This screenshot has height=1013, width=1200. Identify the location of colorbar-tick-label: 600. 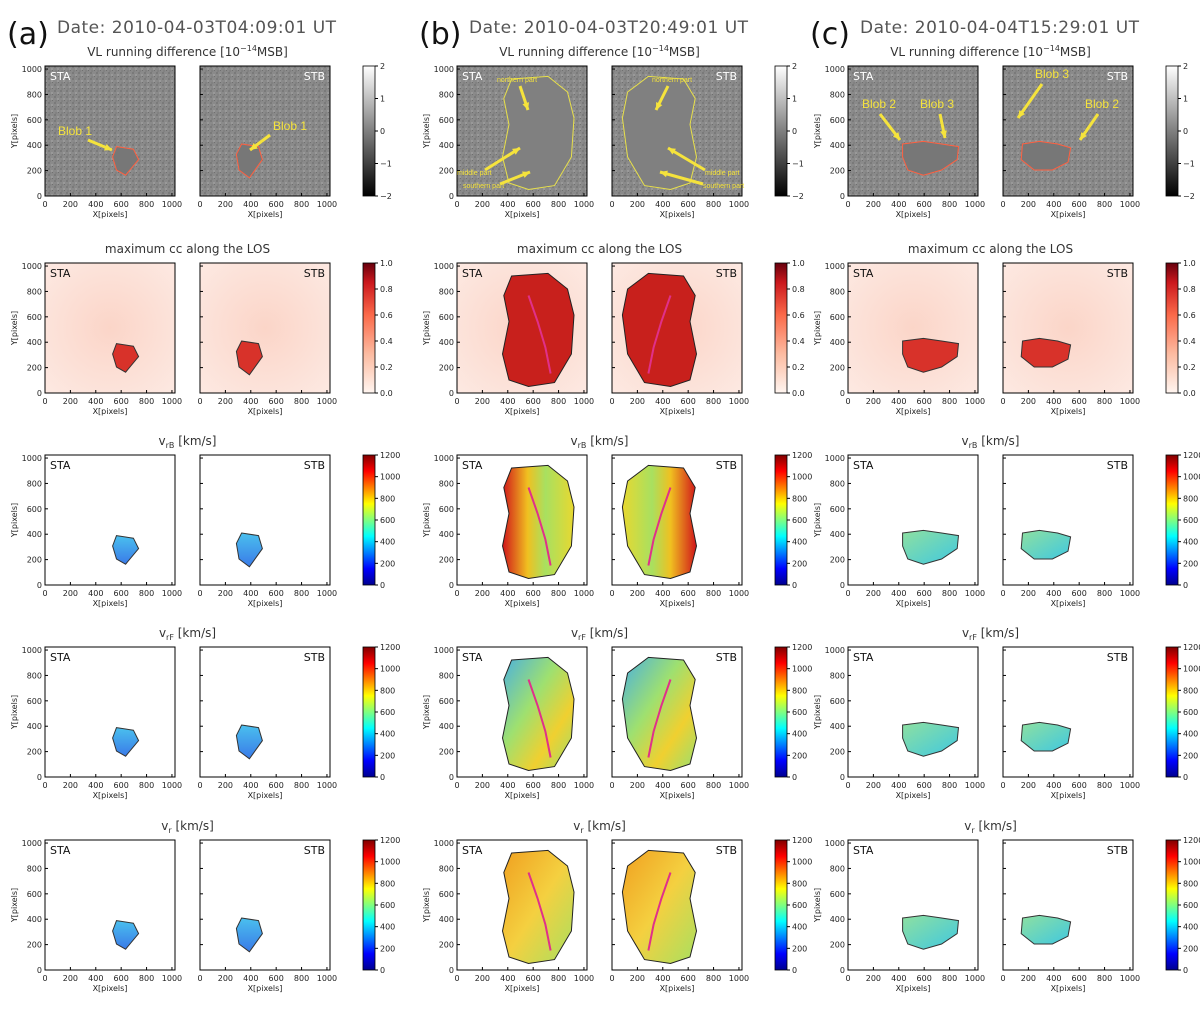
(1190, 520).